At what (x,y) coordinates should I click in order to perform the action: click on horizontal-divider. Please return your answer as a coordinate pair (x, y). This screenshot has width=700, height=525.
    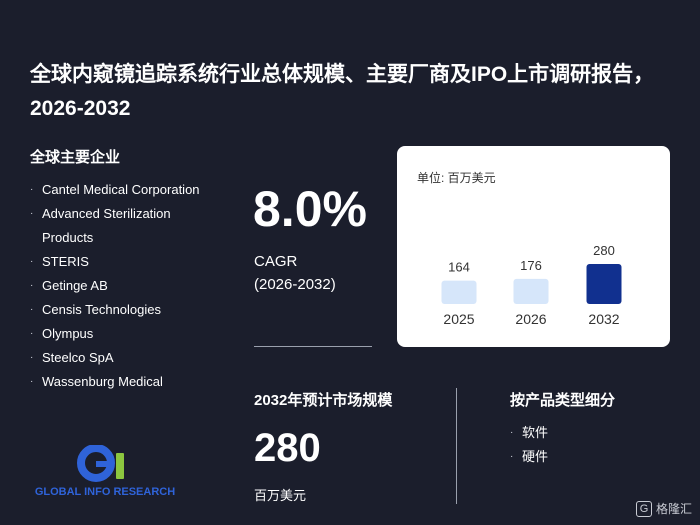
    Looking at the image, I should click on (313, 346).